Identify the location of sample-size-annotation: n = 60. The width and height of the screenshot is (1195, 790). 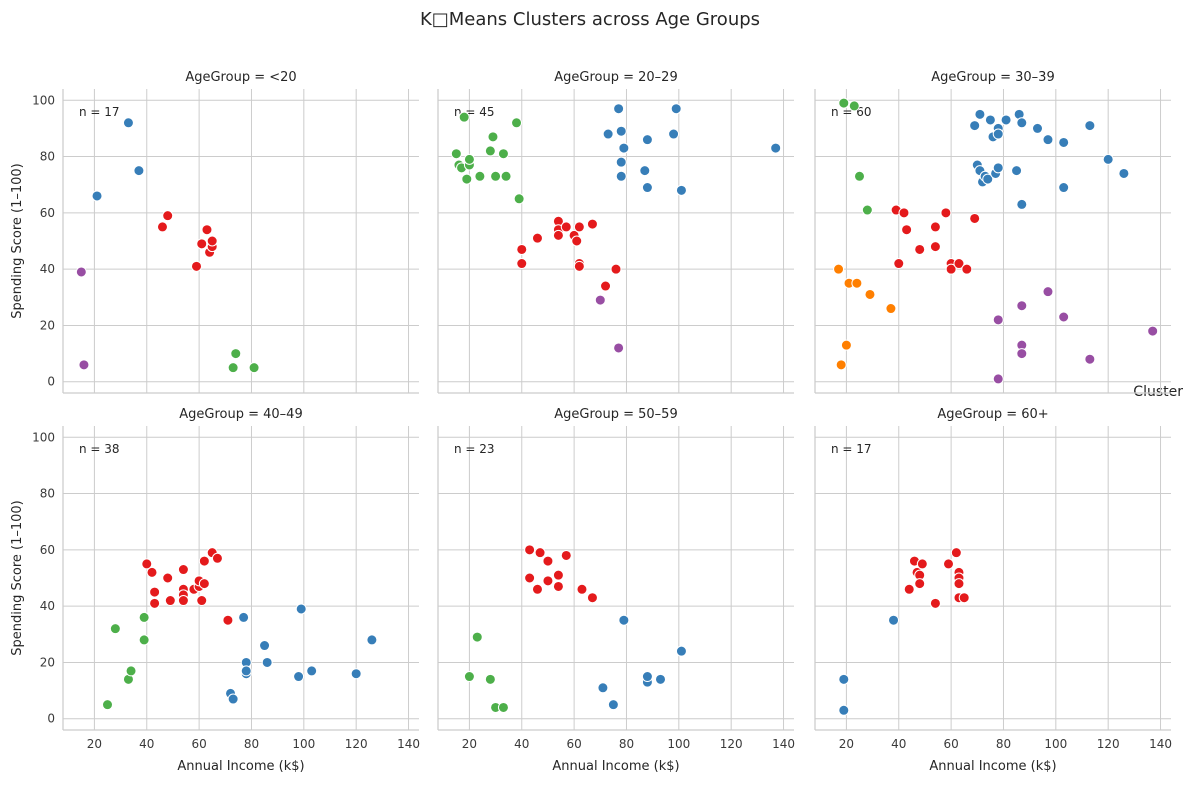
(851, 112).